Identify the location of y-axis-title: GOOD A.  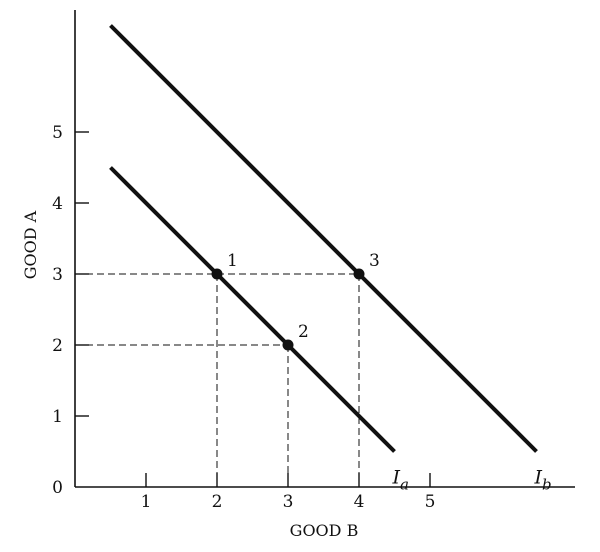
(30, 244).